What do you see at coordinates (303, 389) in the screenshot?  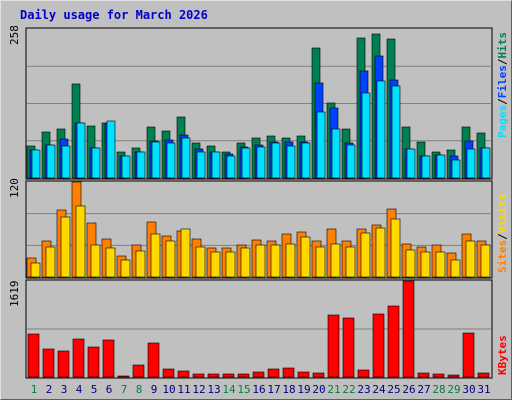 I see `x-tick-label: 19` at bounding box center [303, 389].